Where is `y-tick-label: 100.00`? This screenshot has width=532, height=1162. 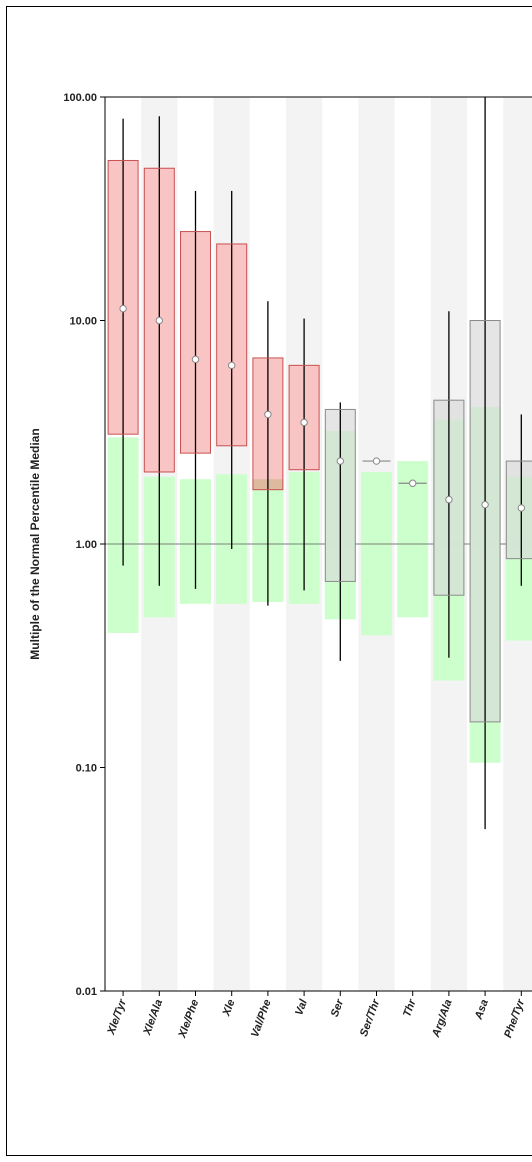 y-tick-label: 100.00 is located at coordinates (80, 98).